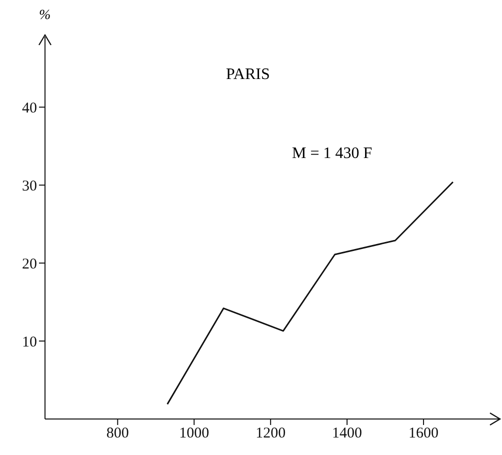 The width and height of the screenshot is (502, 455). I want to click on x-tick-label: 1000, so click(194, 434).